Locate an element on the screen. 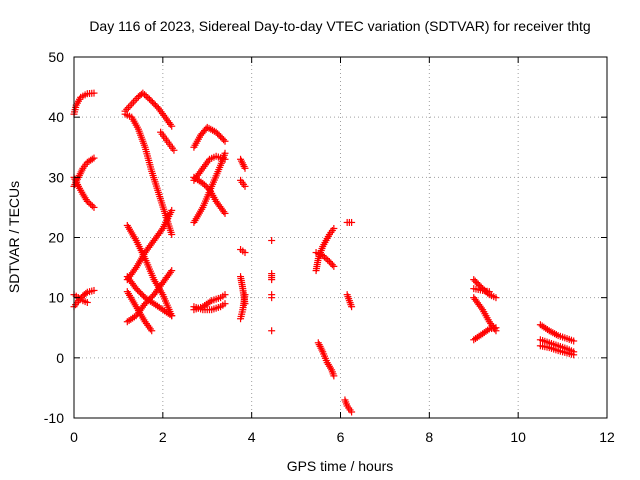 This screenshot has width=640, height=480. series-arc-a3 is located at coordinates (84, 192).